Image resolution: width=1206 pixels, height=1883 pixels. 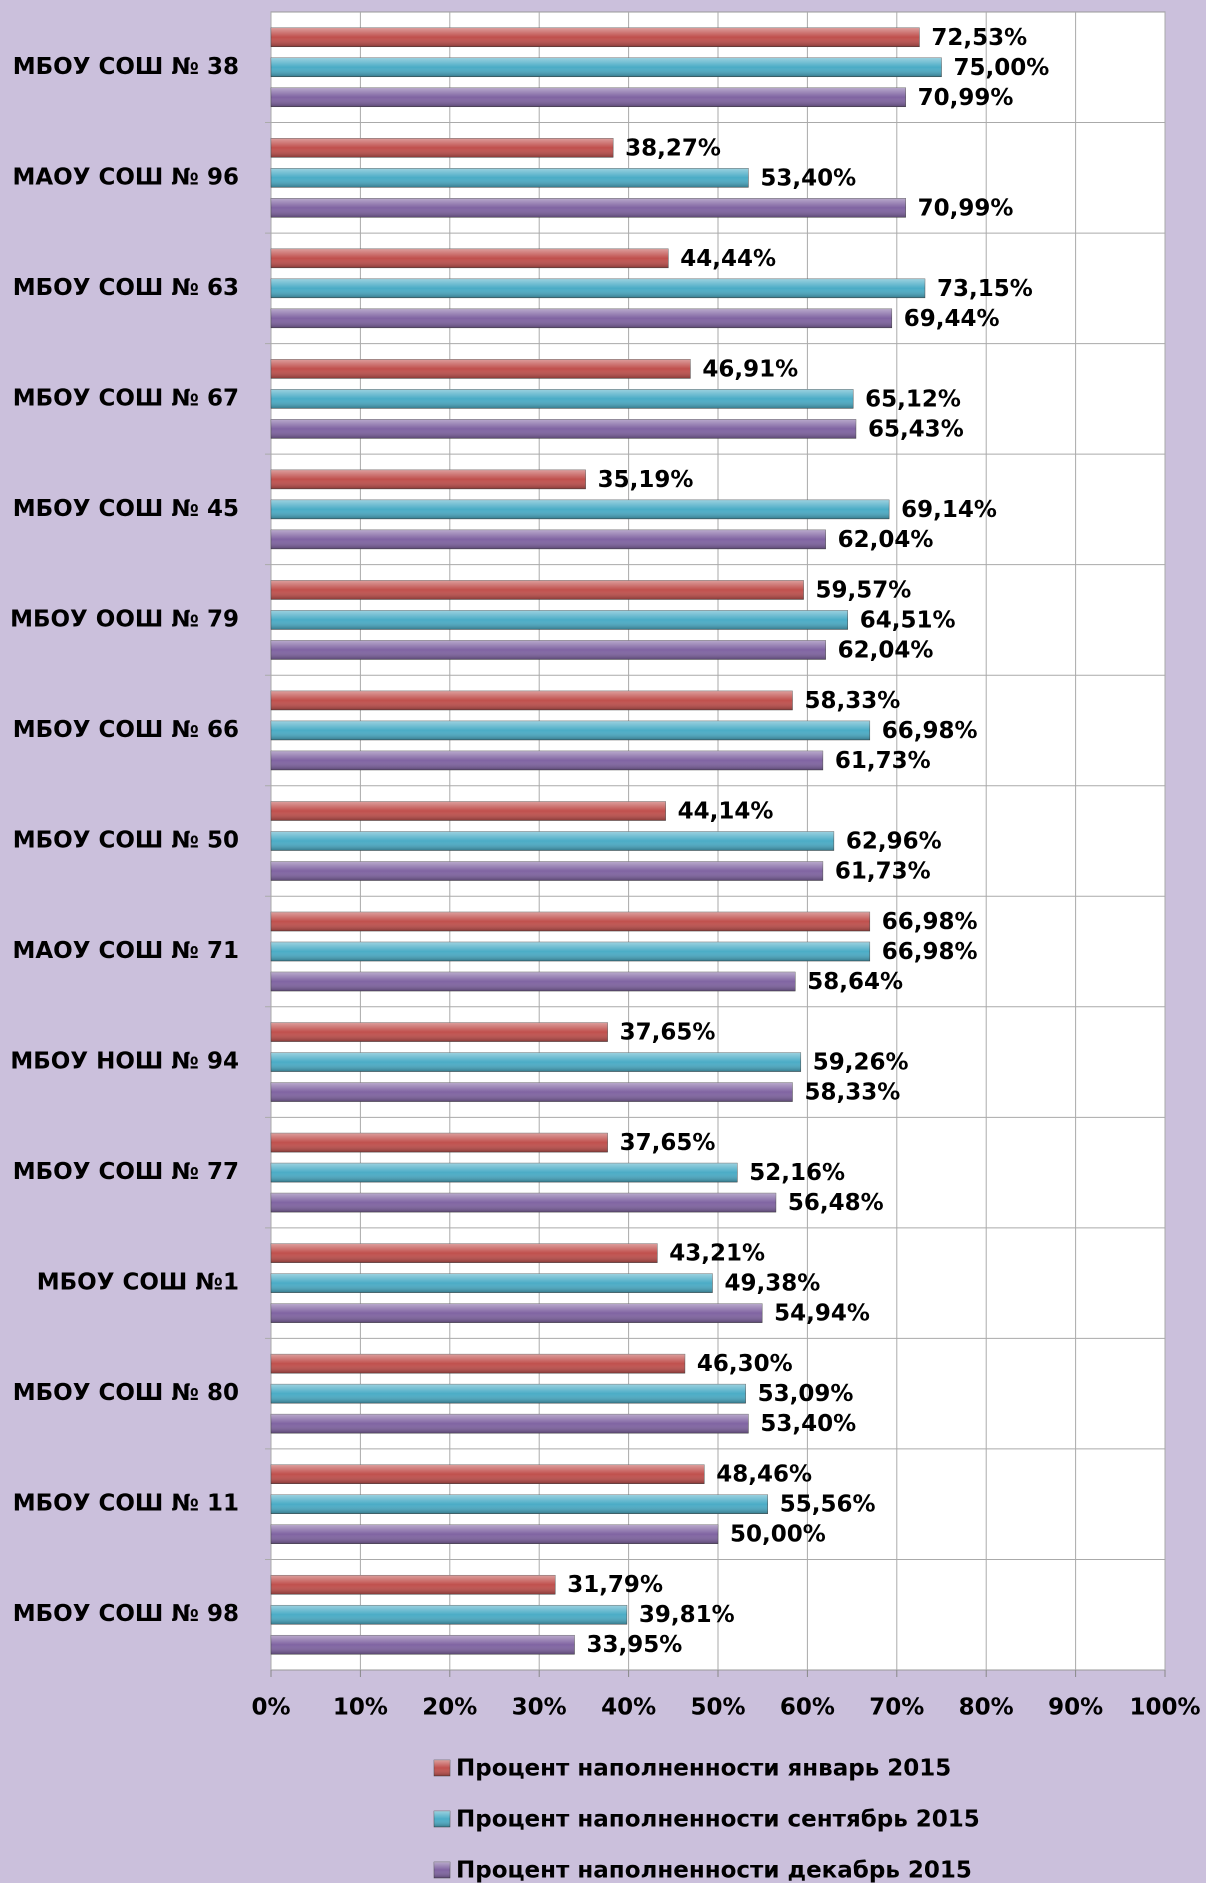 I want to click on y-tick-label: МБОУ СОШ № 67, so click(x=126, y=398).